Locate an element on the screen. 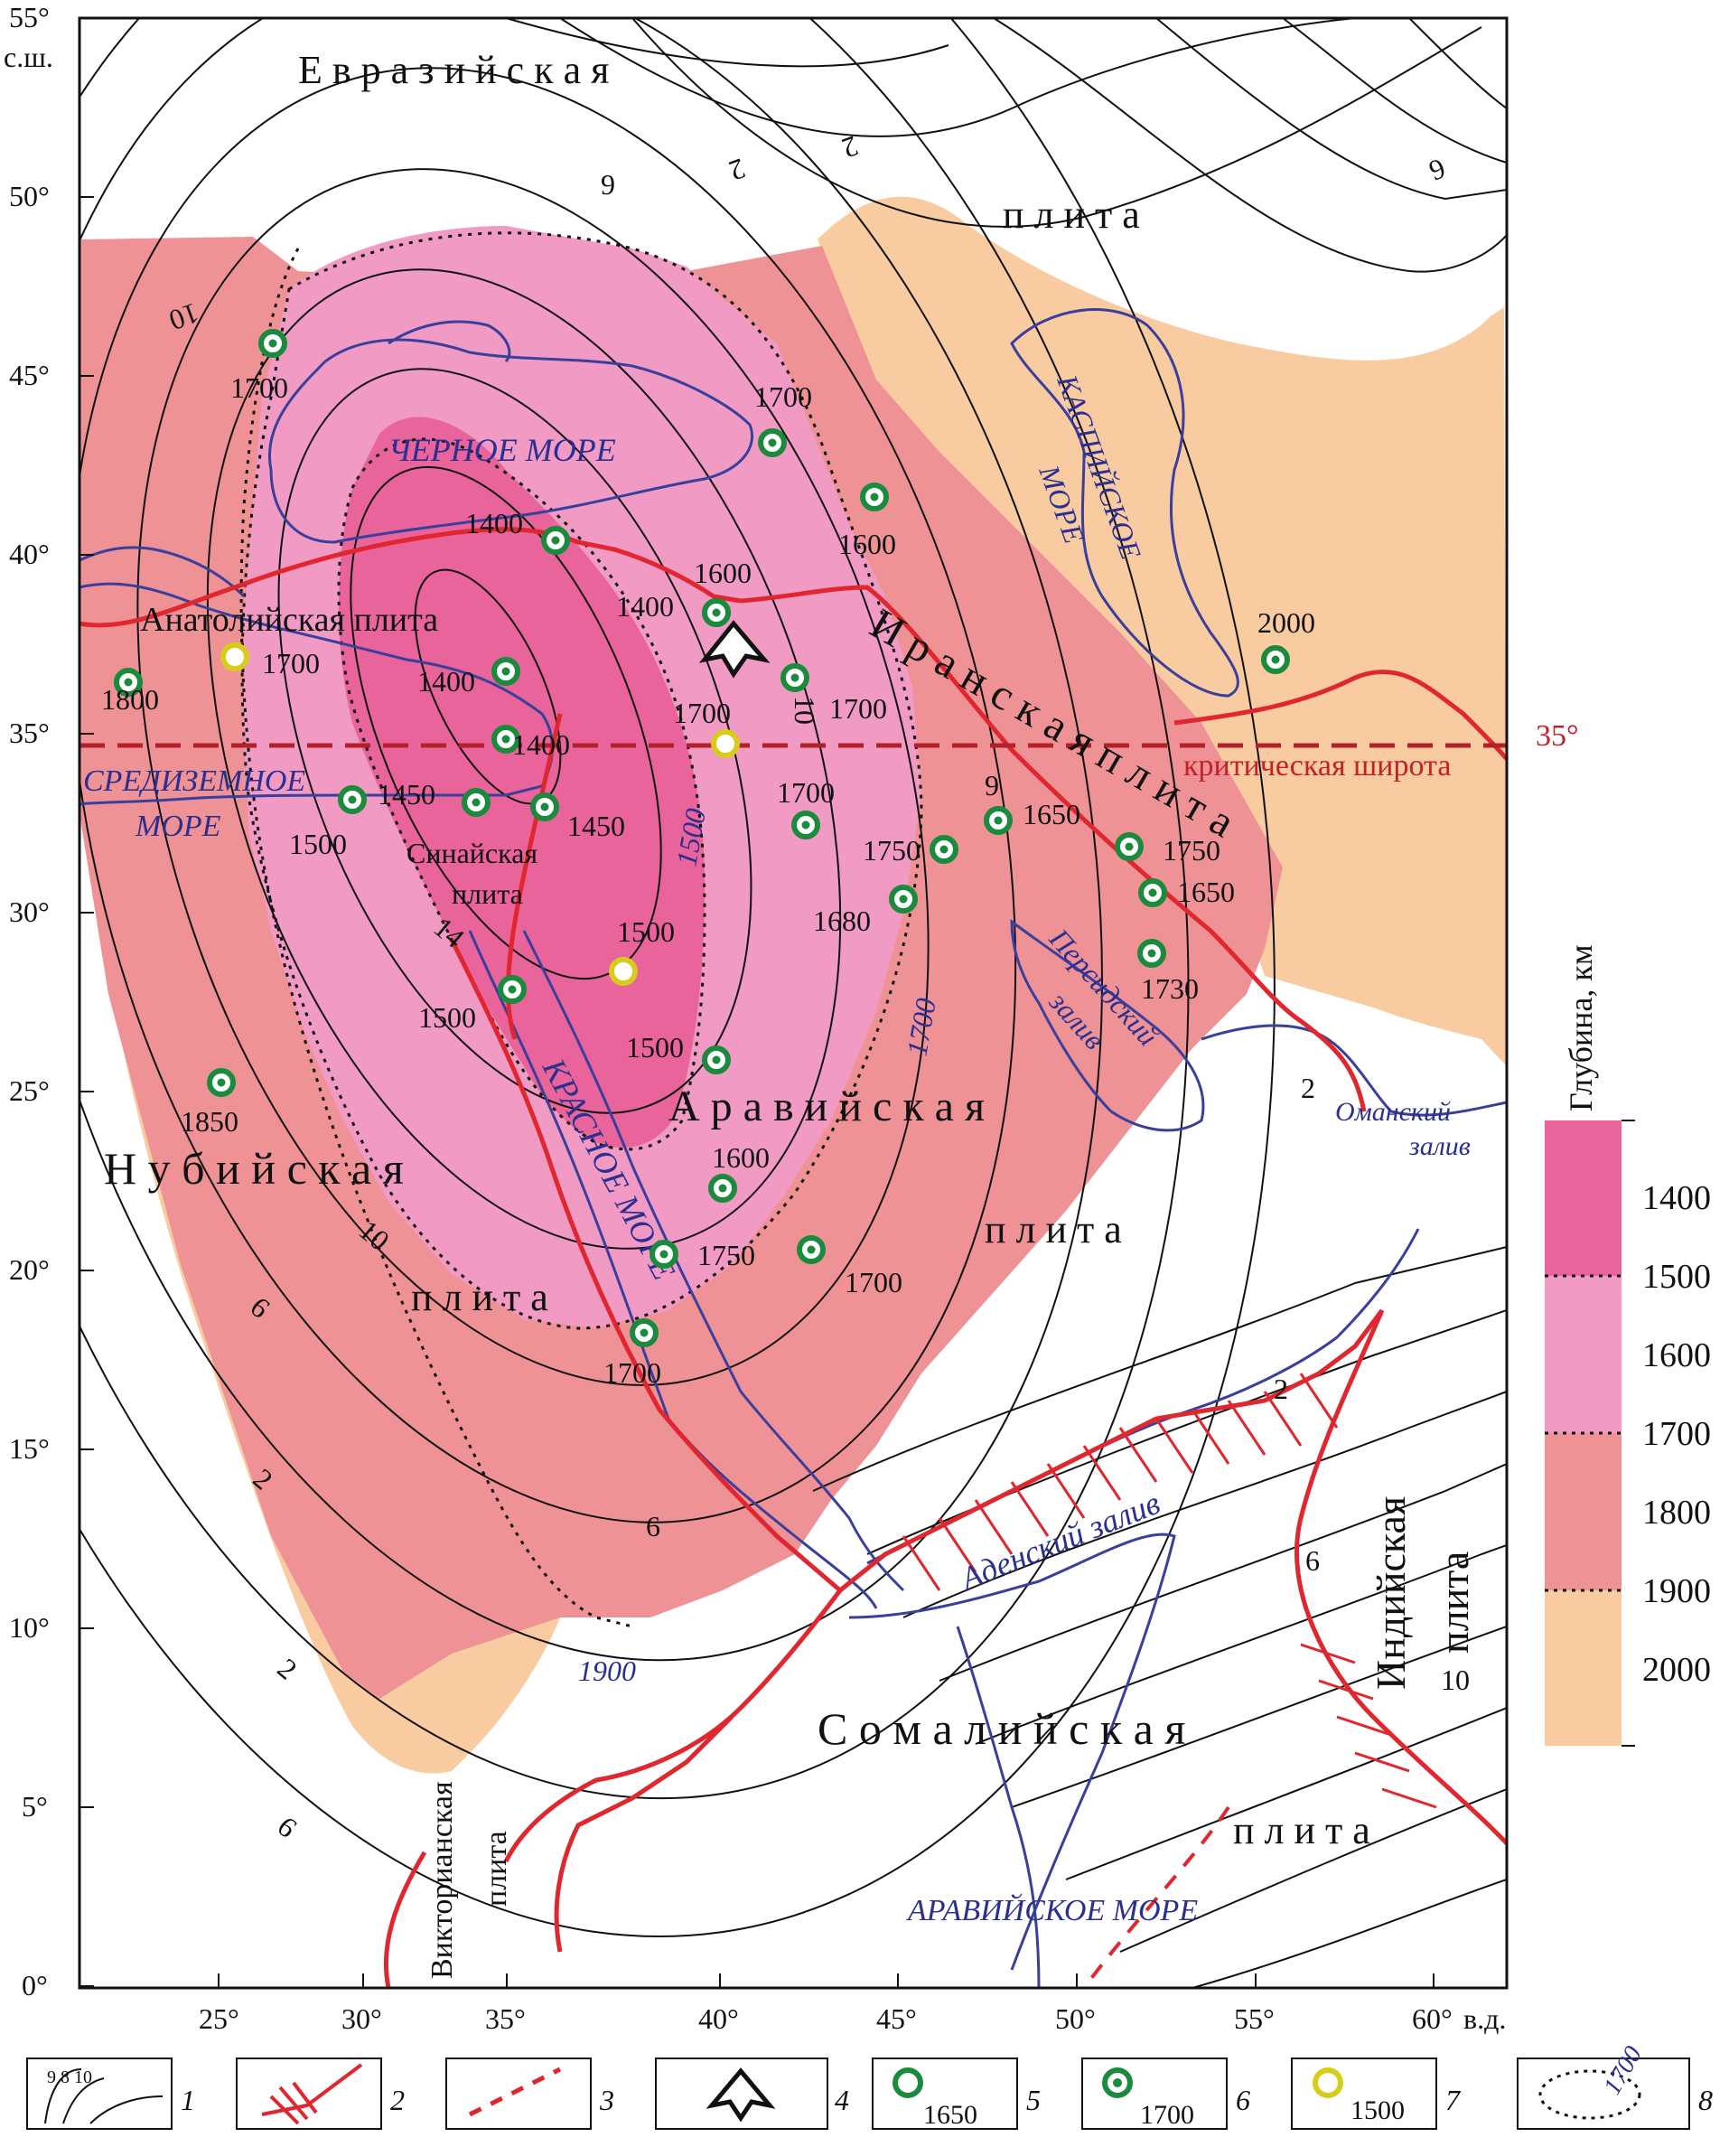 The height and width of the screenshot is (2156, 1729). legend-station-dot-value: 1700 is located at coordinates (1167, 2115).